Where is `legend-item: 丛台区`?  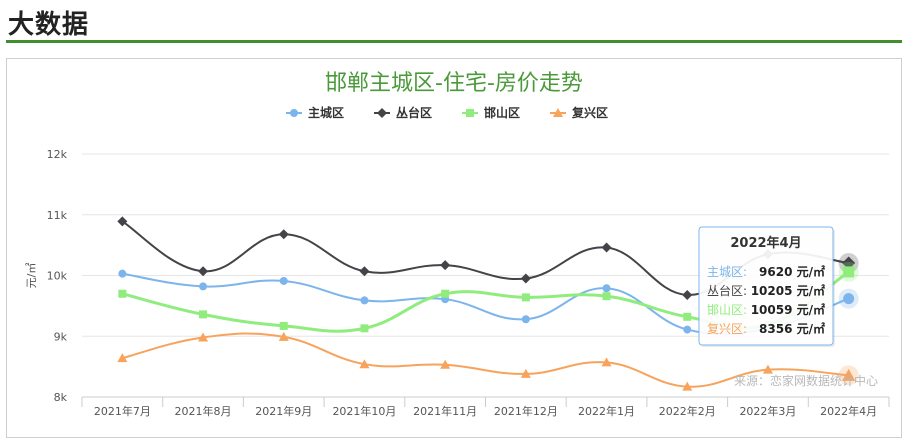 legend-item: 丛台区 is located at coordinates (403, 112).